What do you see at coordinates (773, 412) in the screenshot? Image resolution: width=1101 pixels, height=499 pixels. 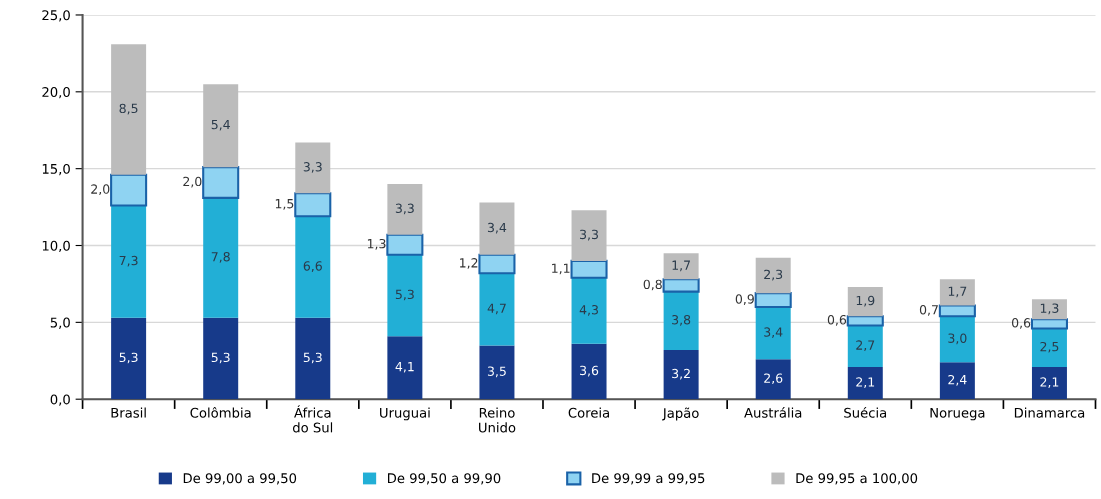 I see `x-tick-label: Austrália` at bounding box center [773, 412].